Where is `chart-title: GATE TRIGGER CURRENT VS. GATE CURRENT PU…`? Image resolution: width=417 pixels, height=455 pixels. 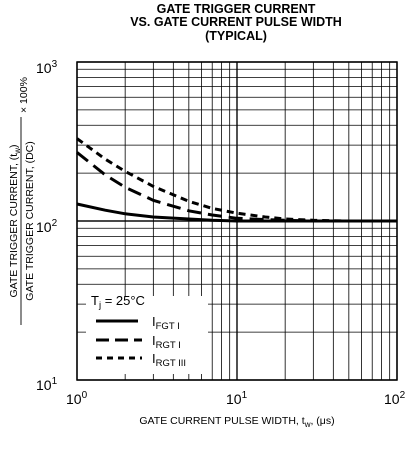 chart-title: GATE TRIGGER CURRENT VS. GATE CURRENT PU… is located at coordinates (236, 22).